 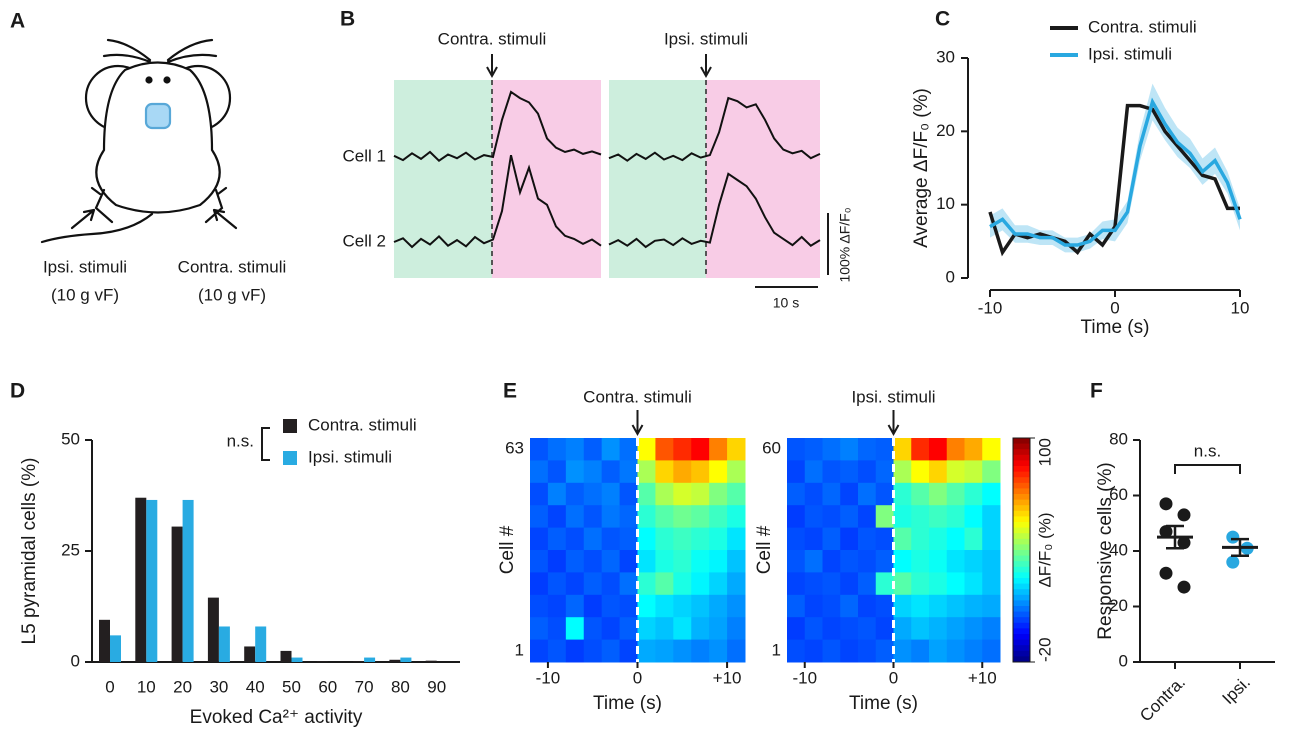 I want to click on panel-label: B, so click(x=347, y=19).